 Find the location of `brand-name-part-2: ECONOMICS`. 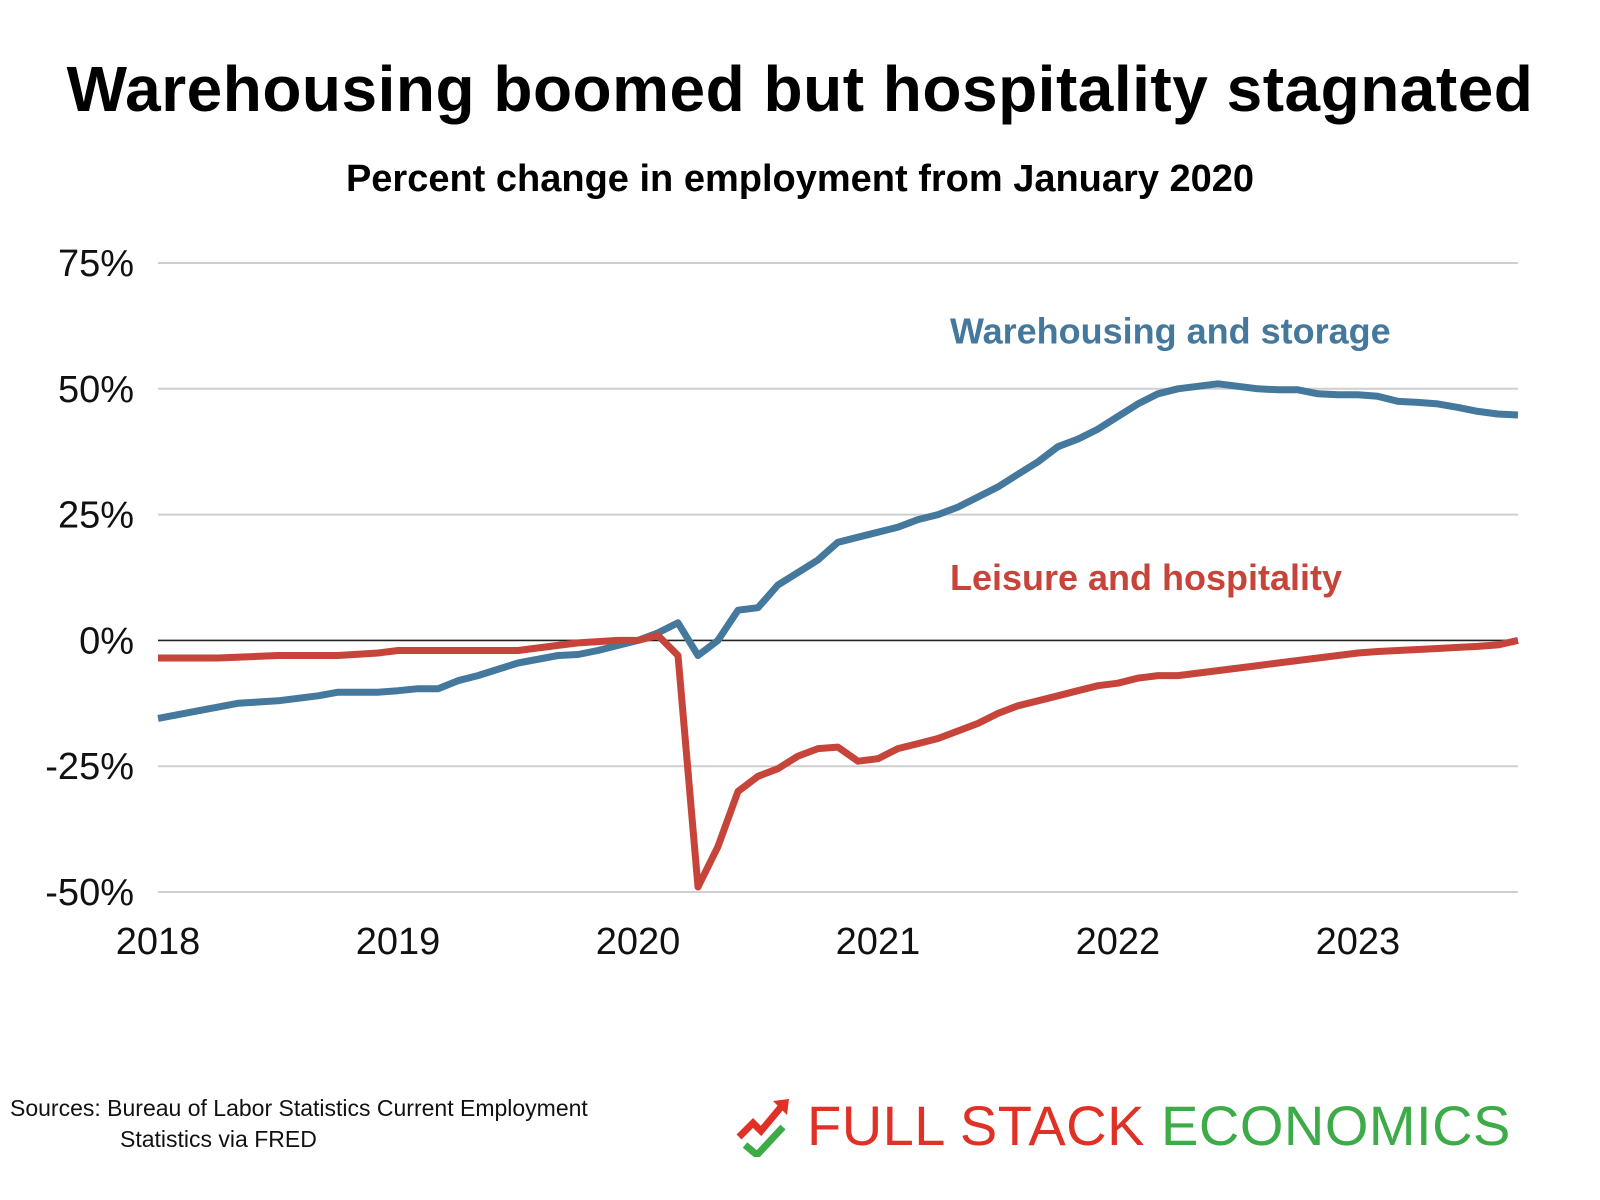

brand-name-part-2: ECONOMICS is located at coordinates (1336, 1125).